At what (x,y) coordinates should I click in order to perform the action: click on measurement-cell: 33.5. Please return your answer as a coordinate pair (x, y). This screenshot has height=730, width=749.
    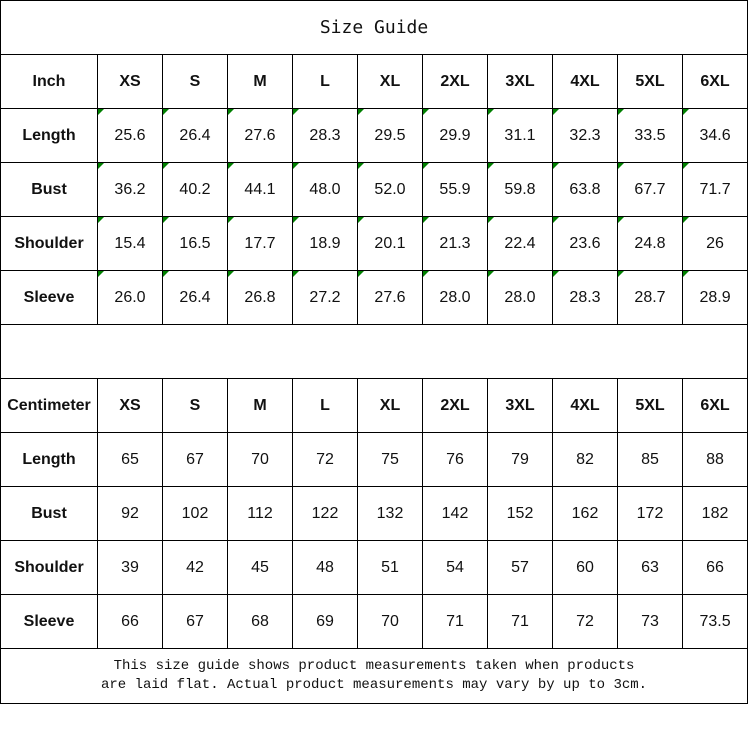
    Looking at the image, I should click on (650, 135).